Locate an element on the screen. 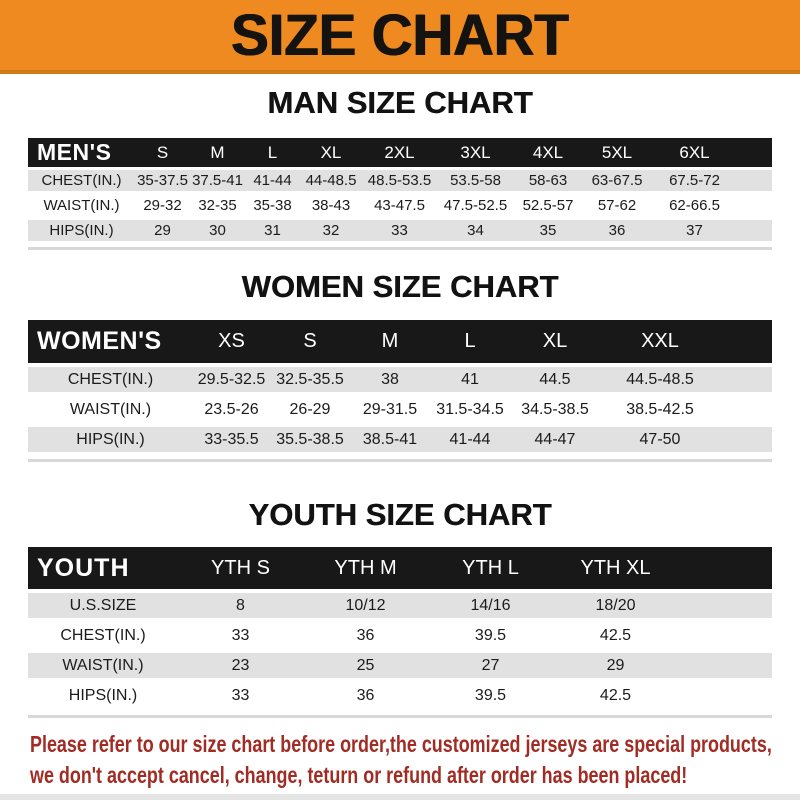 Image resolution: width=800 pixels, height=800 pixels. youth-cell: 42.5 is located at coordinates (615, 696).